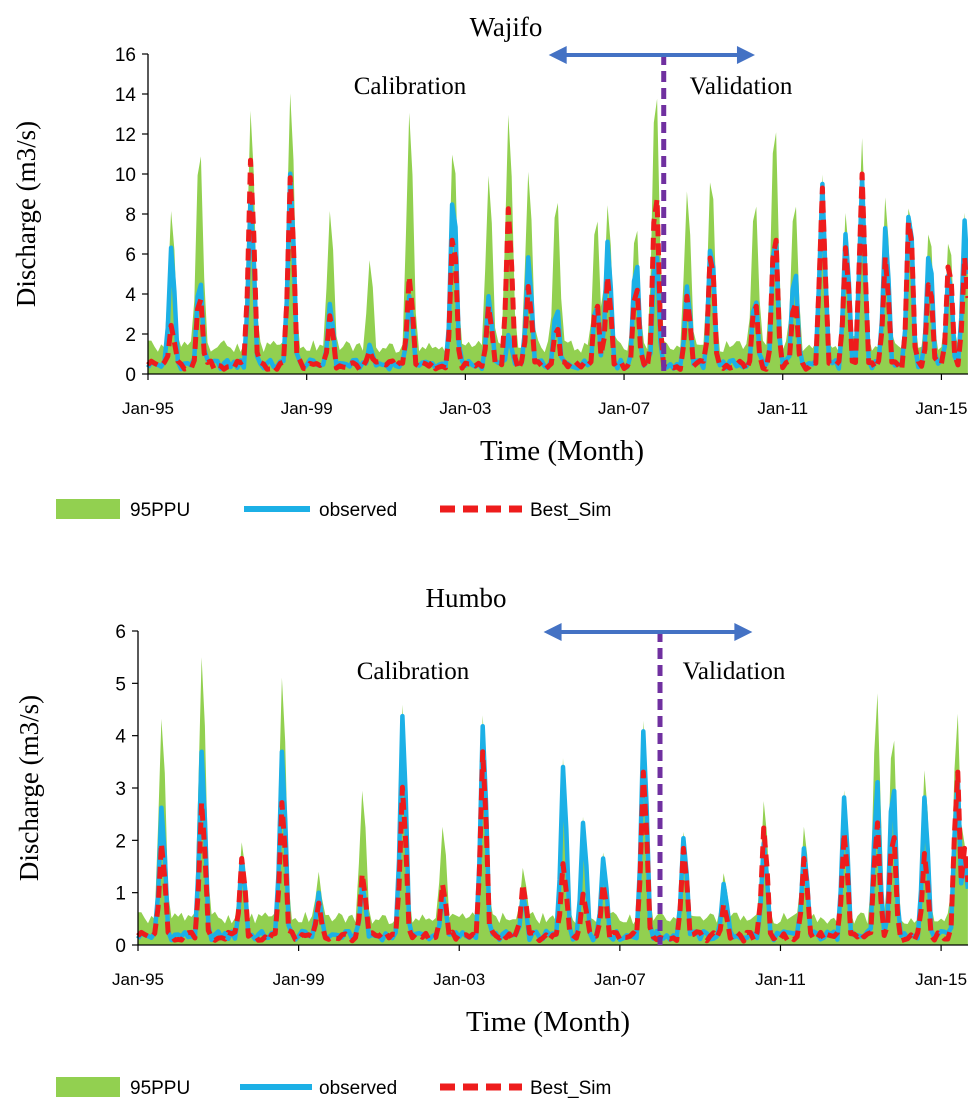  I want to click on y-tick-label: 5, so click(120, 684).